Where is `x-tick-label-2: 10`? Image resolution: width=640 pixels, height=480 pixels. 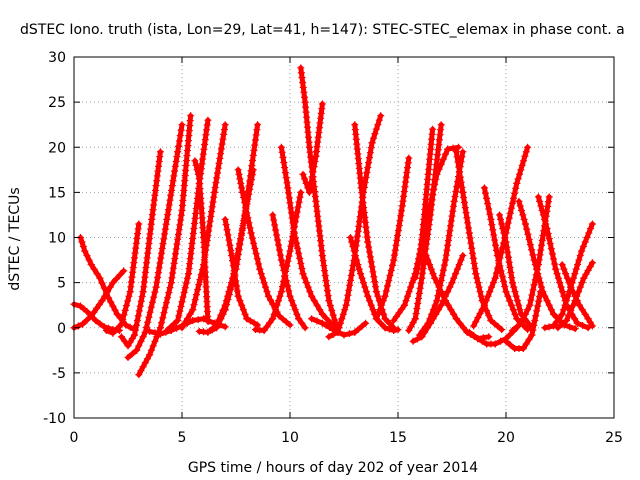
x-tick-label-2: 10 is located at coordinates (290, 438).